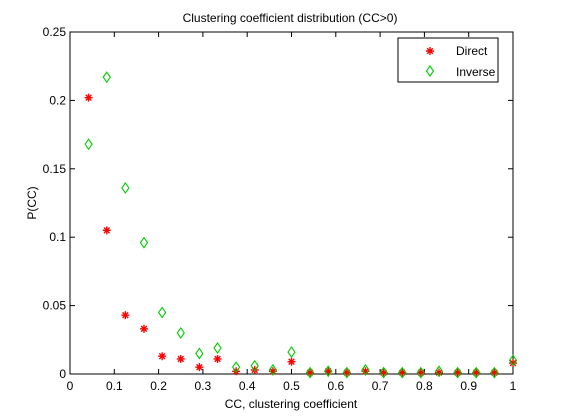  What do you see at coordinates (57, 100) in the screenshot?
I see `y-tick-label: 0.2` at bounding box center [57, 100].